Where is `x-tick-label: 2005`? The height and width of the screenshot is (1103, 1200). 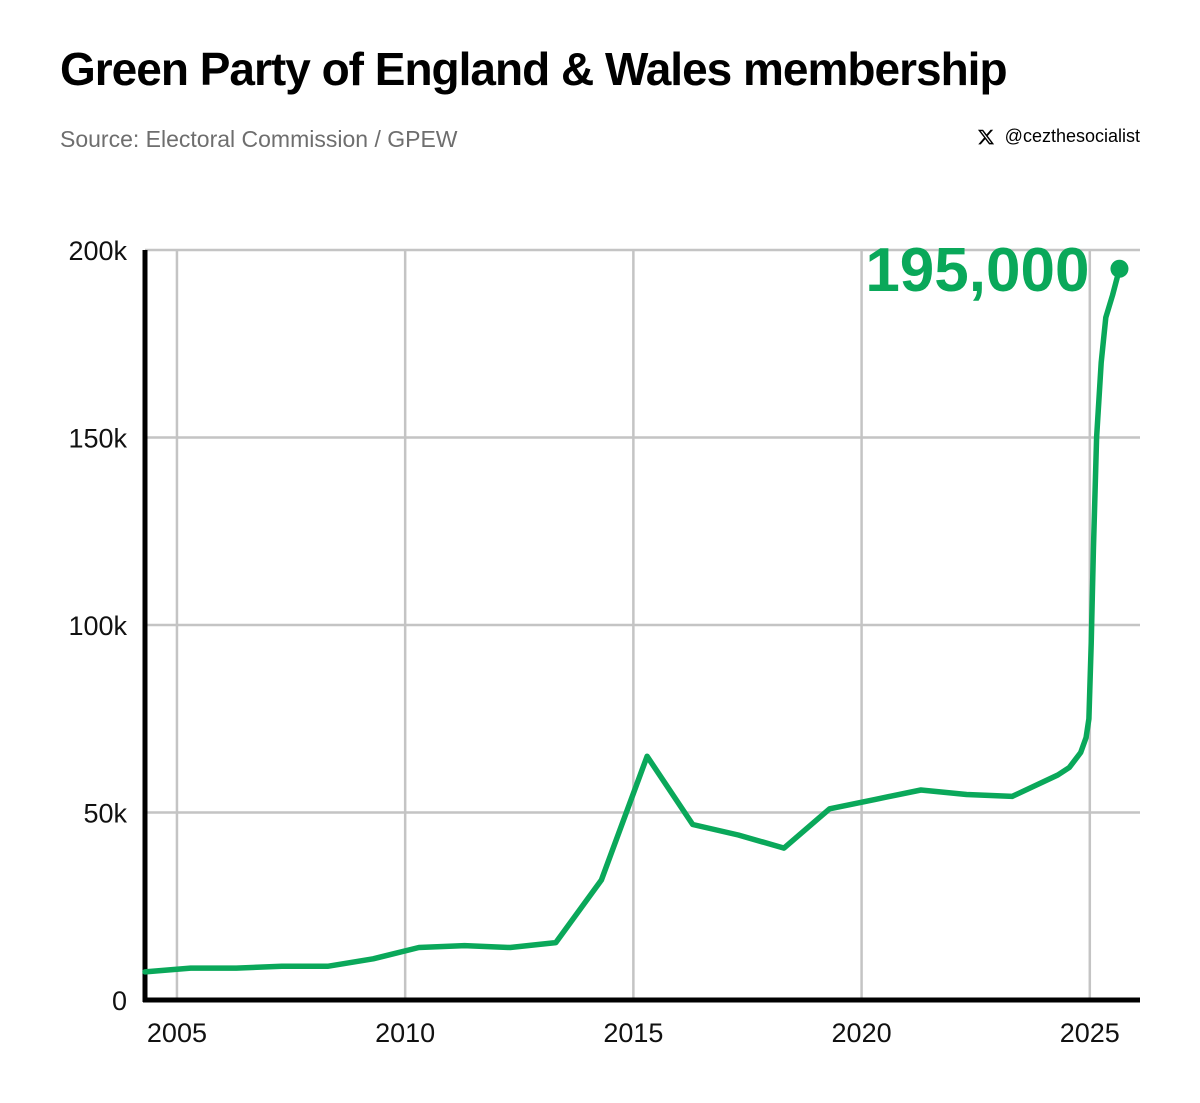 x-tick-label: 2005 is located at coordinates (177, 1033).